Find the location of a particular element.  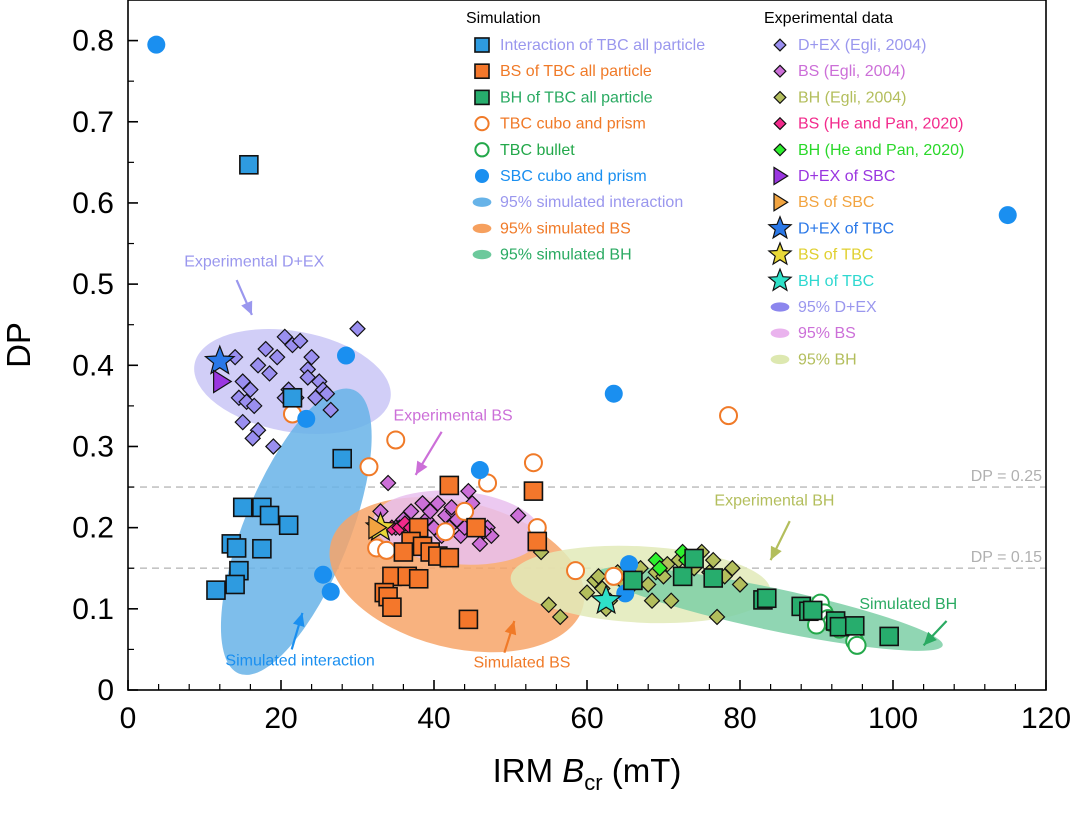

legend-item: BS of TBC all particle is located at coordinates (563, 71).